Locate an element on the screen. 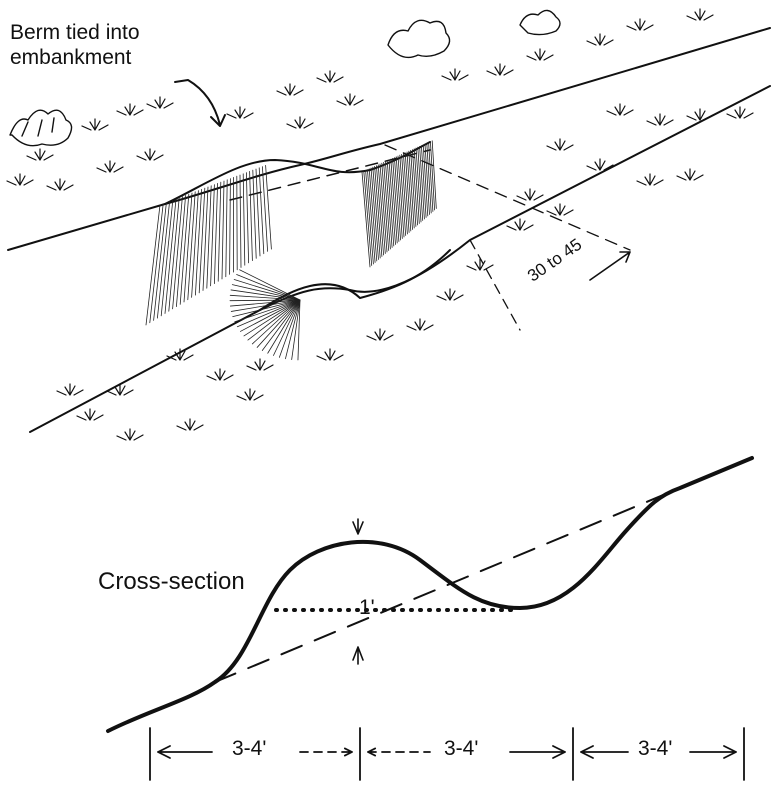 This screenshot has height=785, width=774. angle-dim-line is located at coordinates (495, 285).